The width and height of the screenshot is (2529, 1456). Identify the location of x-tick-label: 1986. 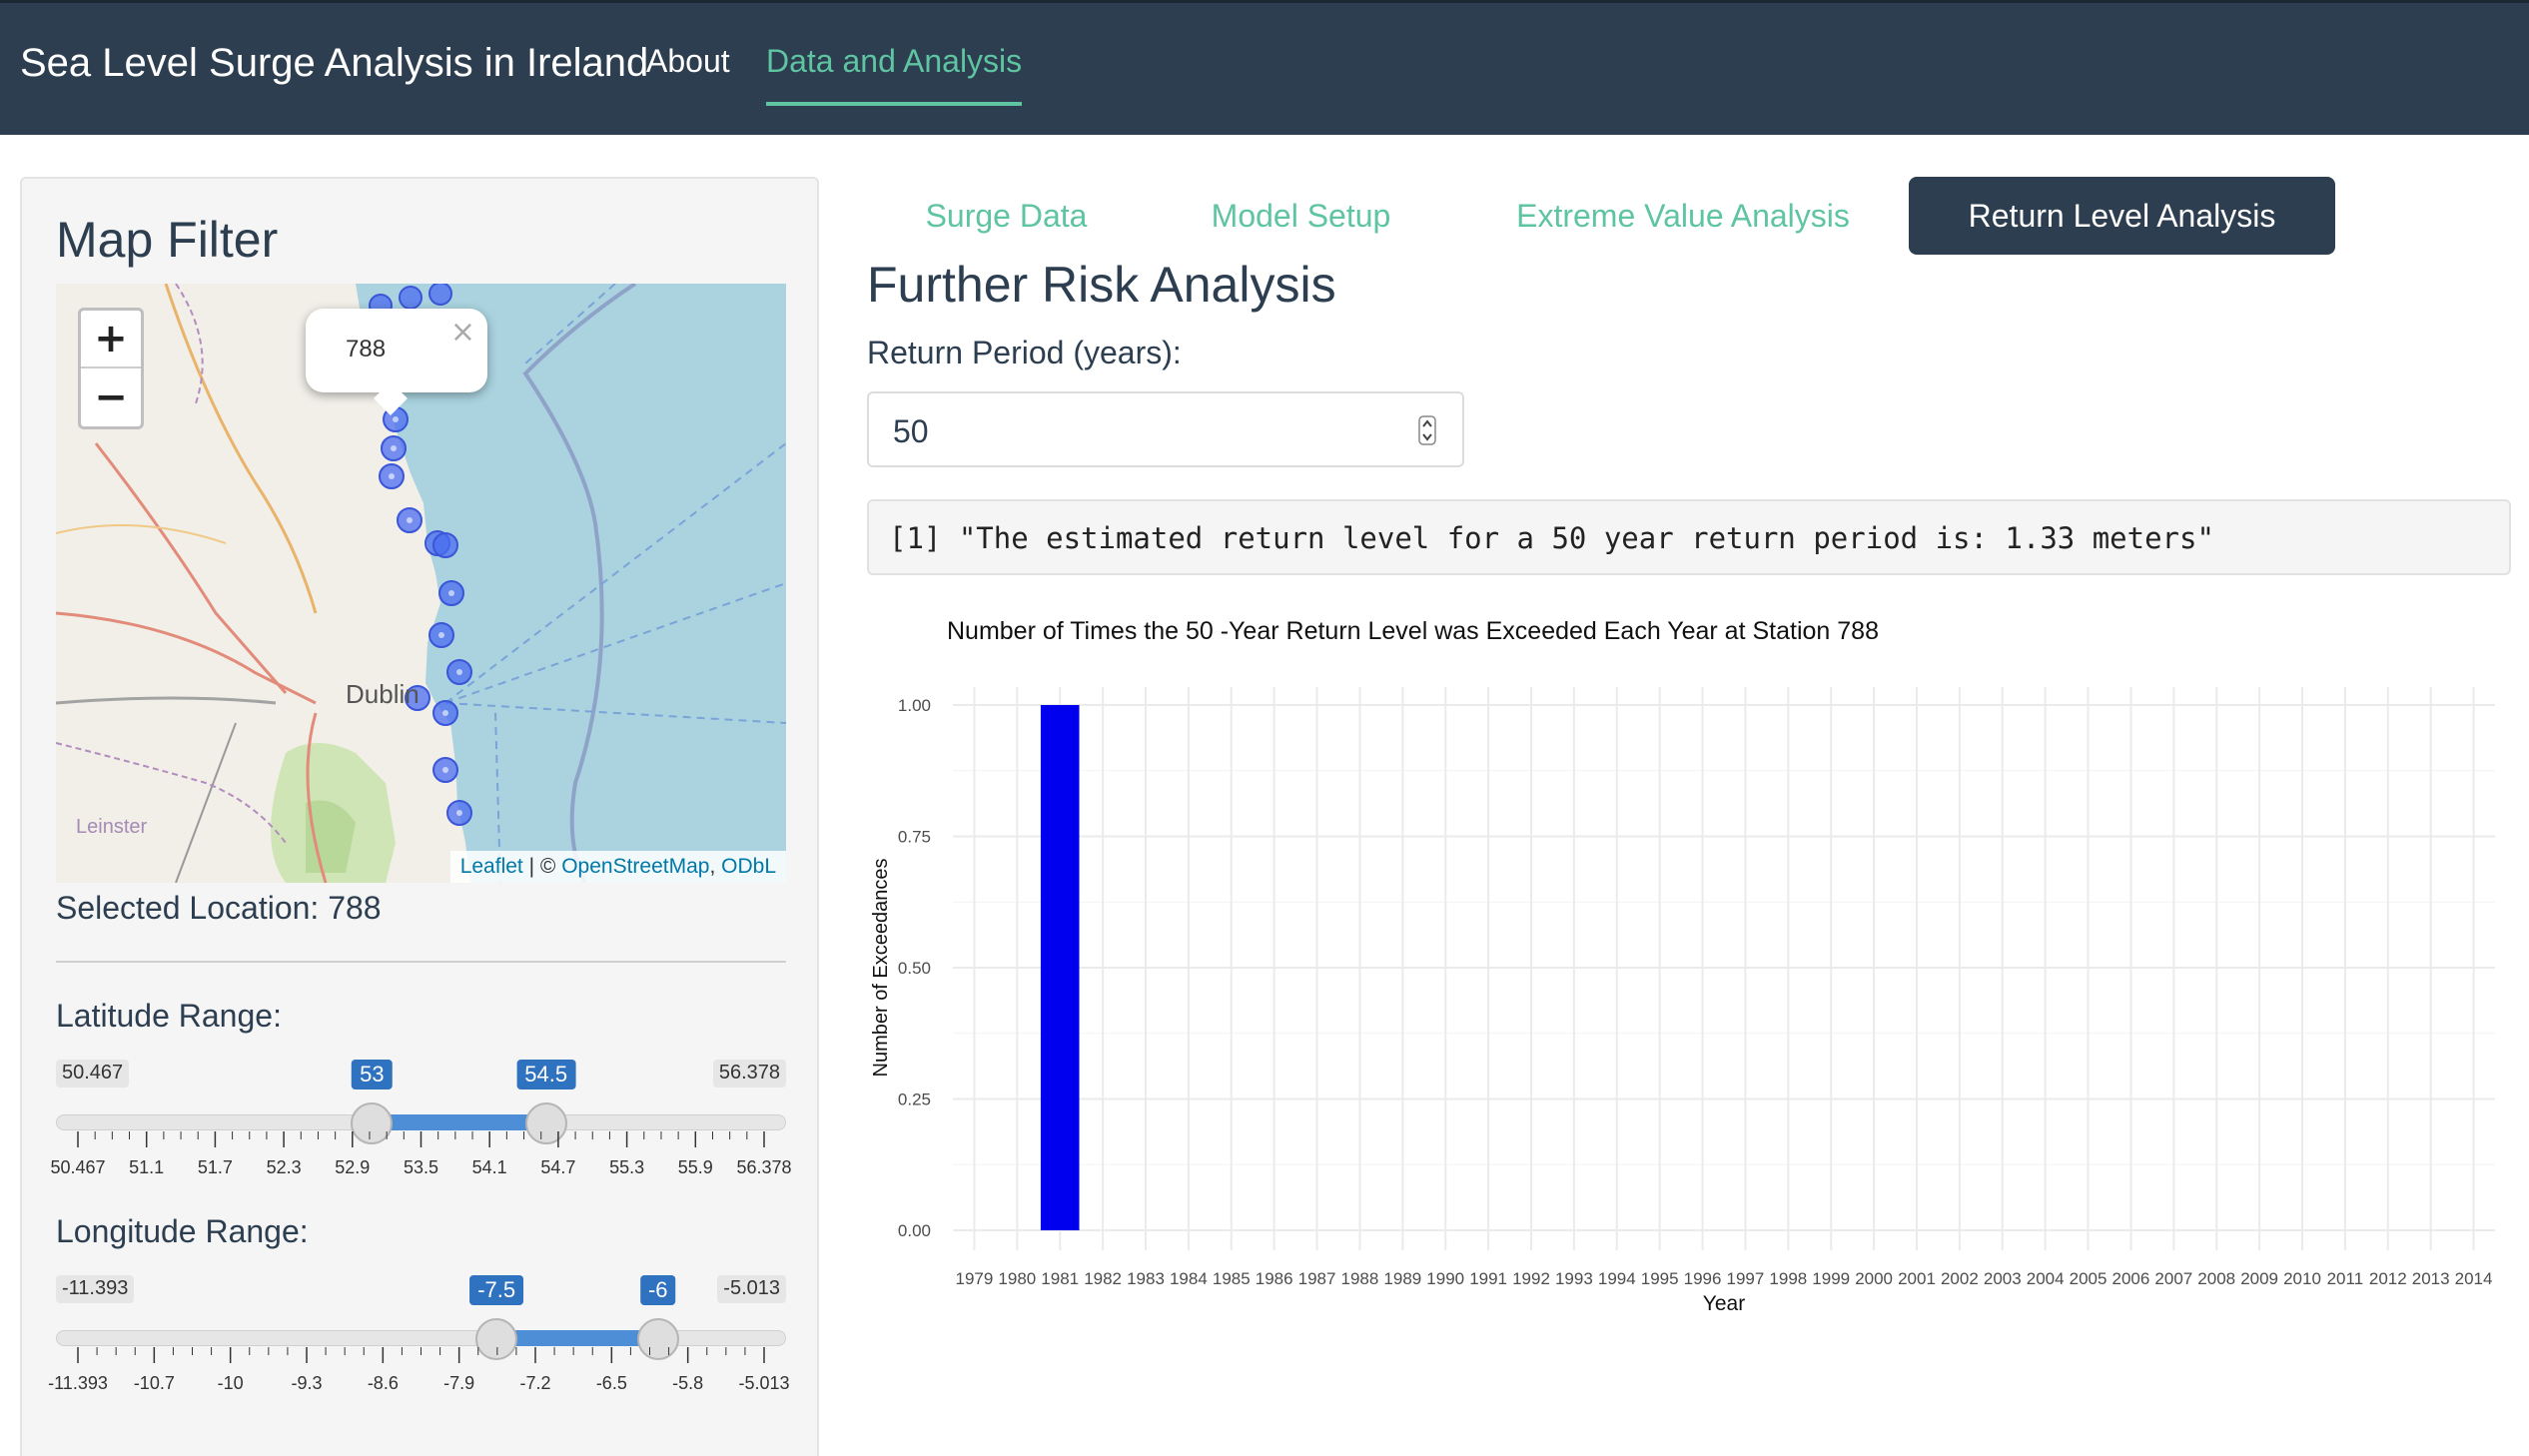
(1274, 1278).